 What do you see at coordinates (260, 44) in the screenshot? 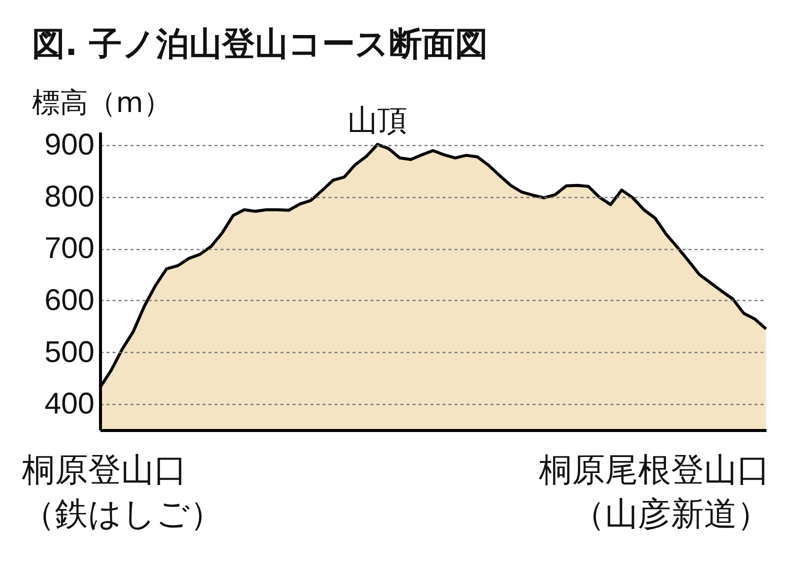
I see `chart-title: 図. 子ノ泊山登山コース断面図` at bounding box center [260, 44].